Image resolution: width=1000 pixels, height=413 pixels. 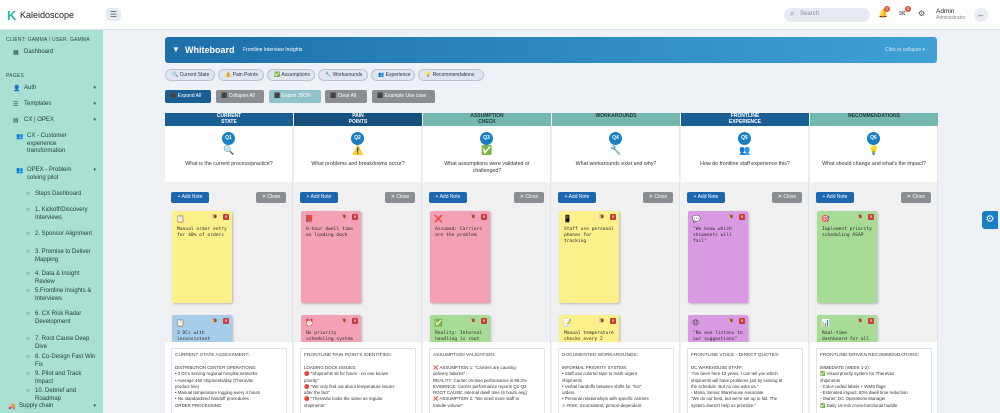 I want to click on whiteboard-title: Whiteboard, so click(x=210, y=50).